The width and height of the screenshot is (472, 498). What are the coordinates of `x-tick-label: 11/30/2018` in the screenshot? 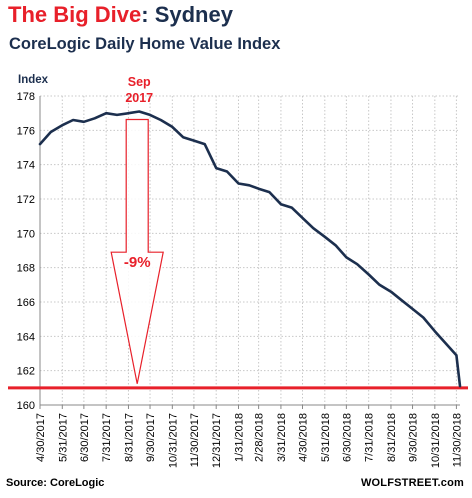 It's located at (457, 440).